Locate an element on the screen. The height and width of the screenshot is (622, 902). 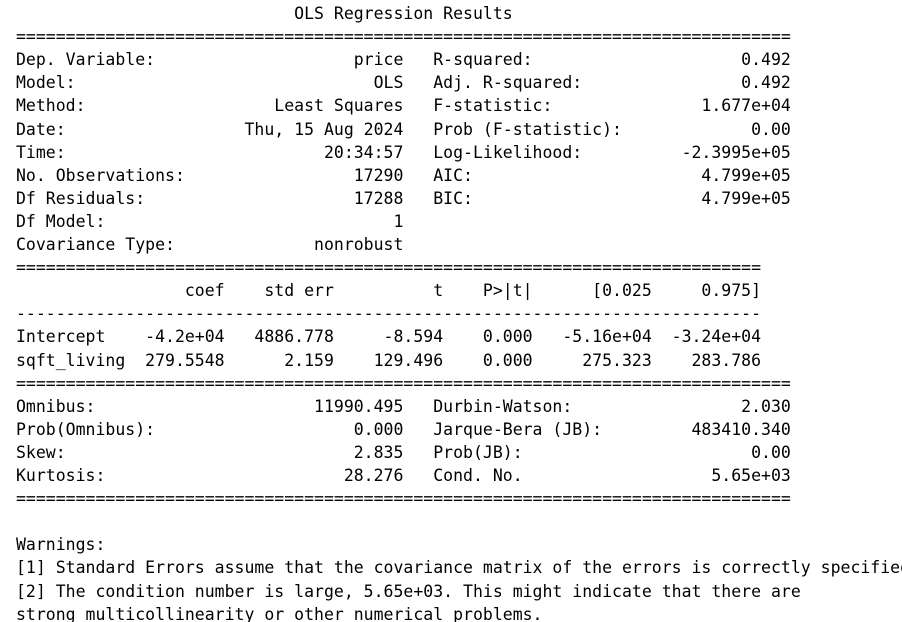
warnings-heading: Warnings: is located at coordinates (61, 545).